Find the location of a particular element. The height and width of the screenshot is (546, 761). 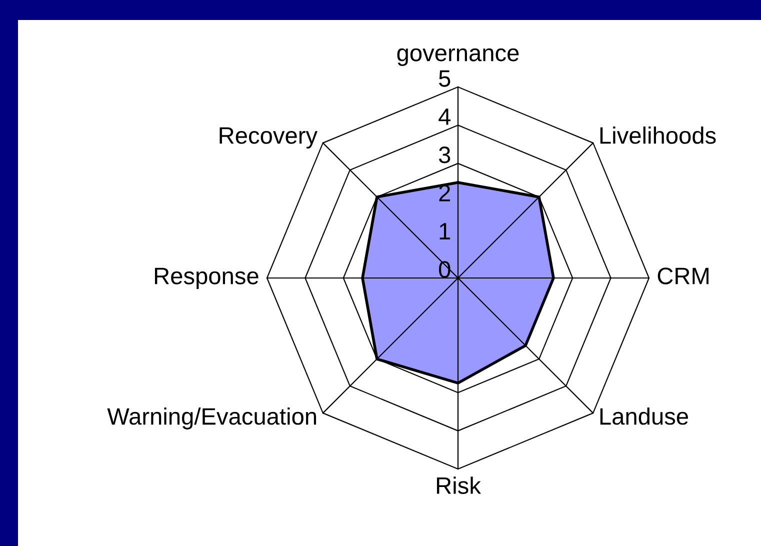

spoke-label: Recovery is located at coordinates (269, 138).